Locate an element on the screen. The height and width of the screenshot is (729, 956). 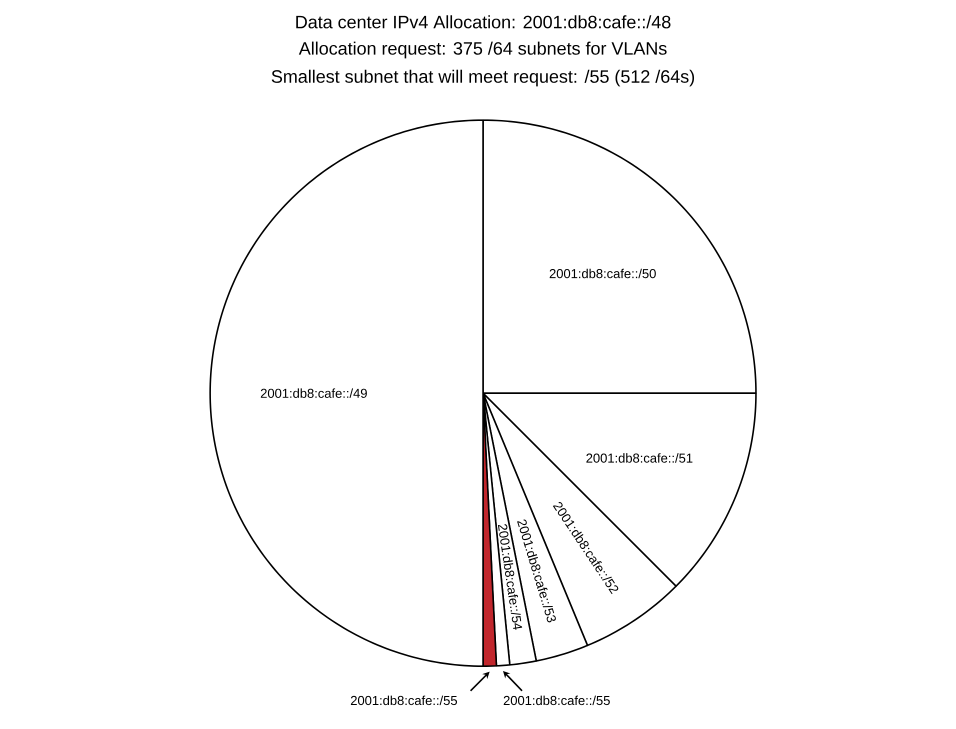
slice-label: 2001:db8:cafe::/51 is located at coordinates (639, 458).